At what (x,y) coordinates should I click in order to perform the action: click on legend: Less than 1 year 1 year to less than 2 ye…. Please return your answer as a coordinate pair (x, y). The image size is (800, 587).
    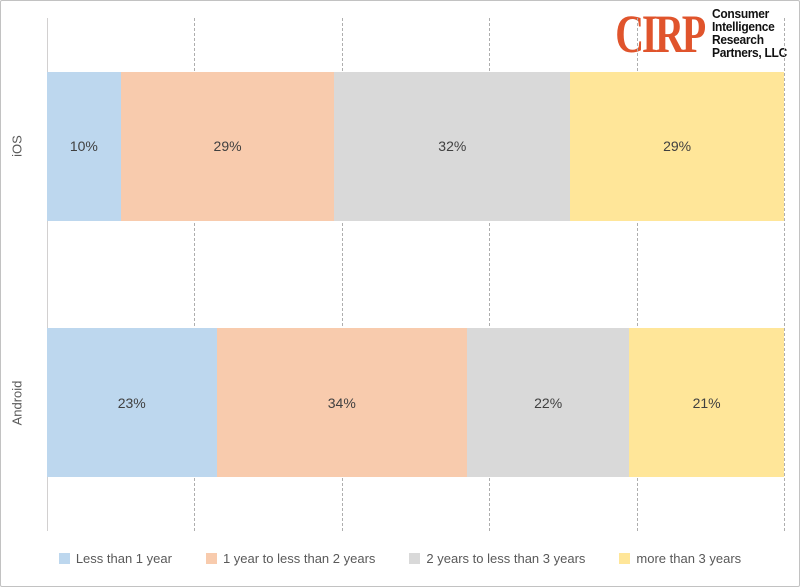
    Looking at the image, I should click on (400, 558).